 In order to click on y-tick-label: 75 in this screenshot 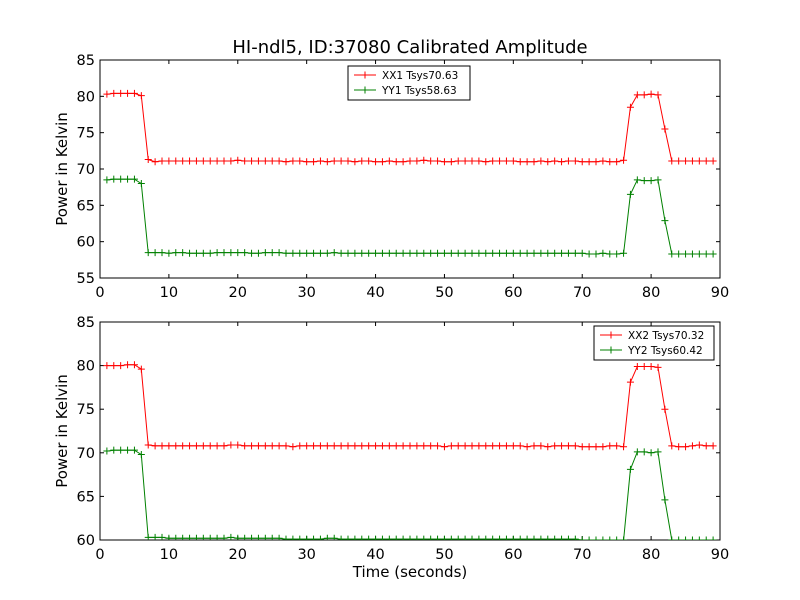, I will do `click(86, 410)`.